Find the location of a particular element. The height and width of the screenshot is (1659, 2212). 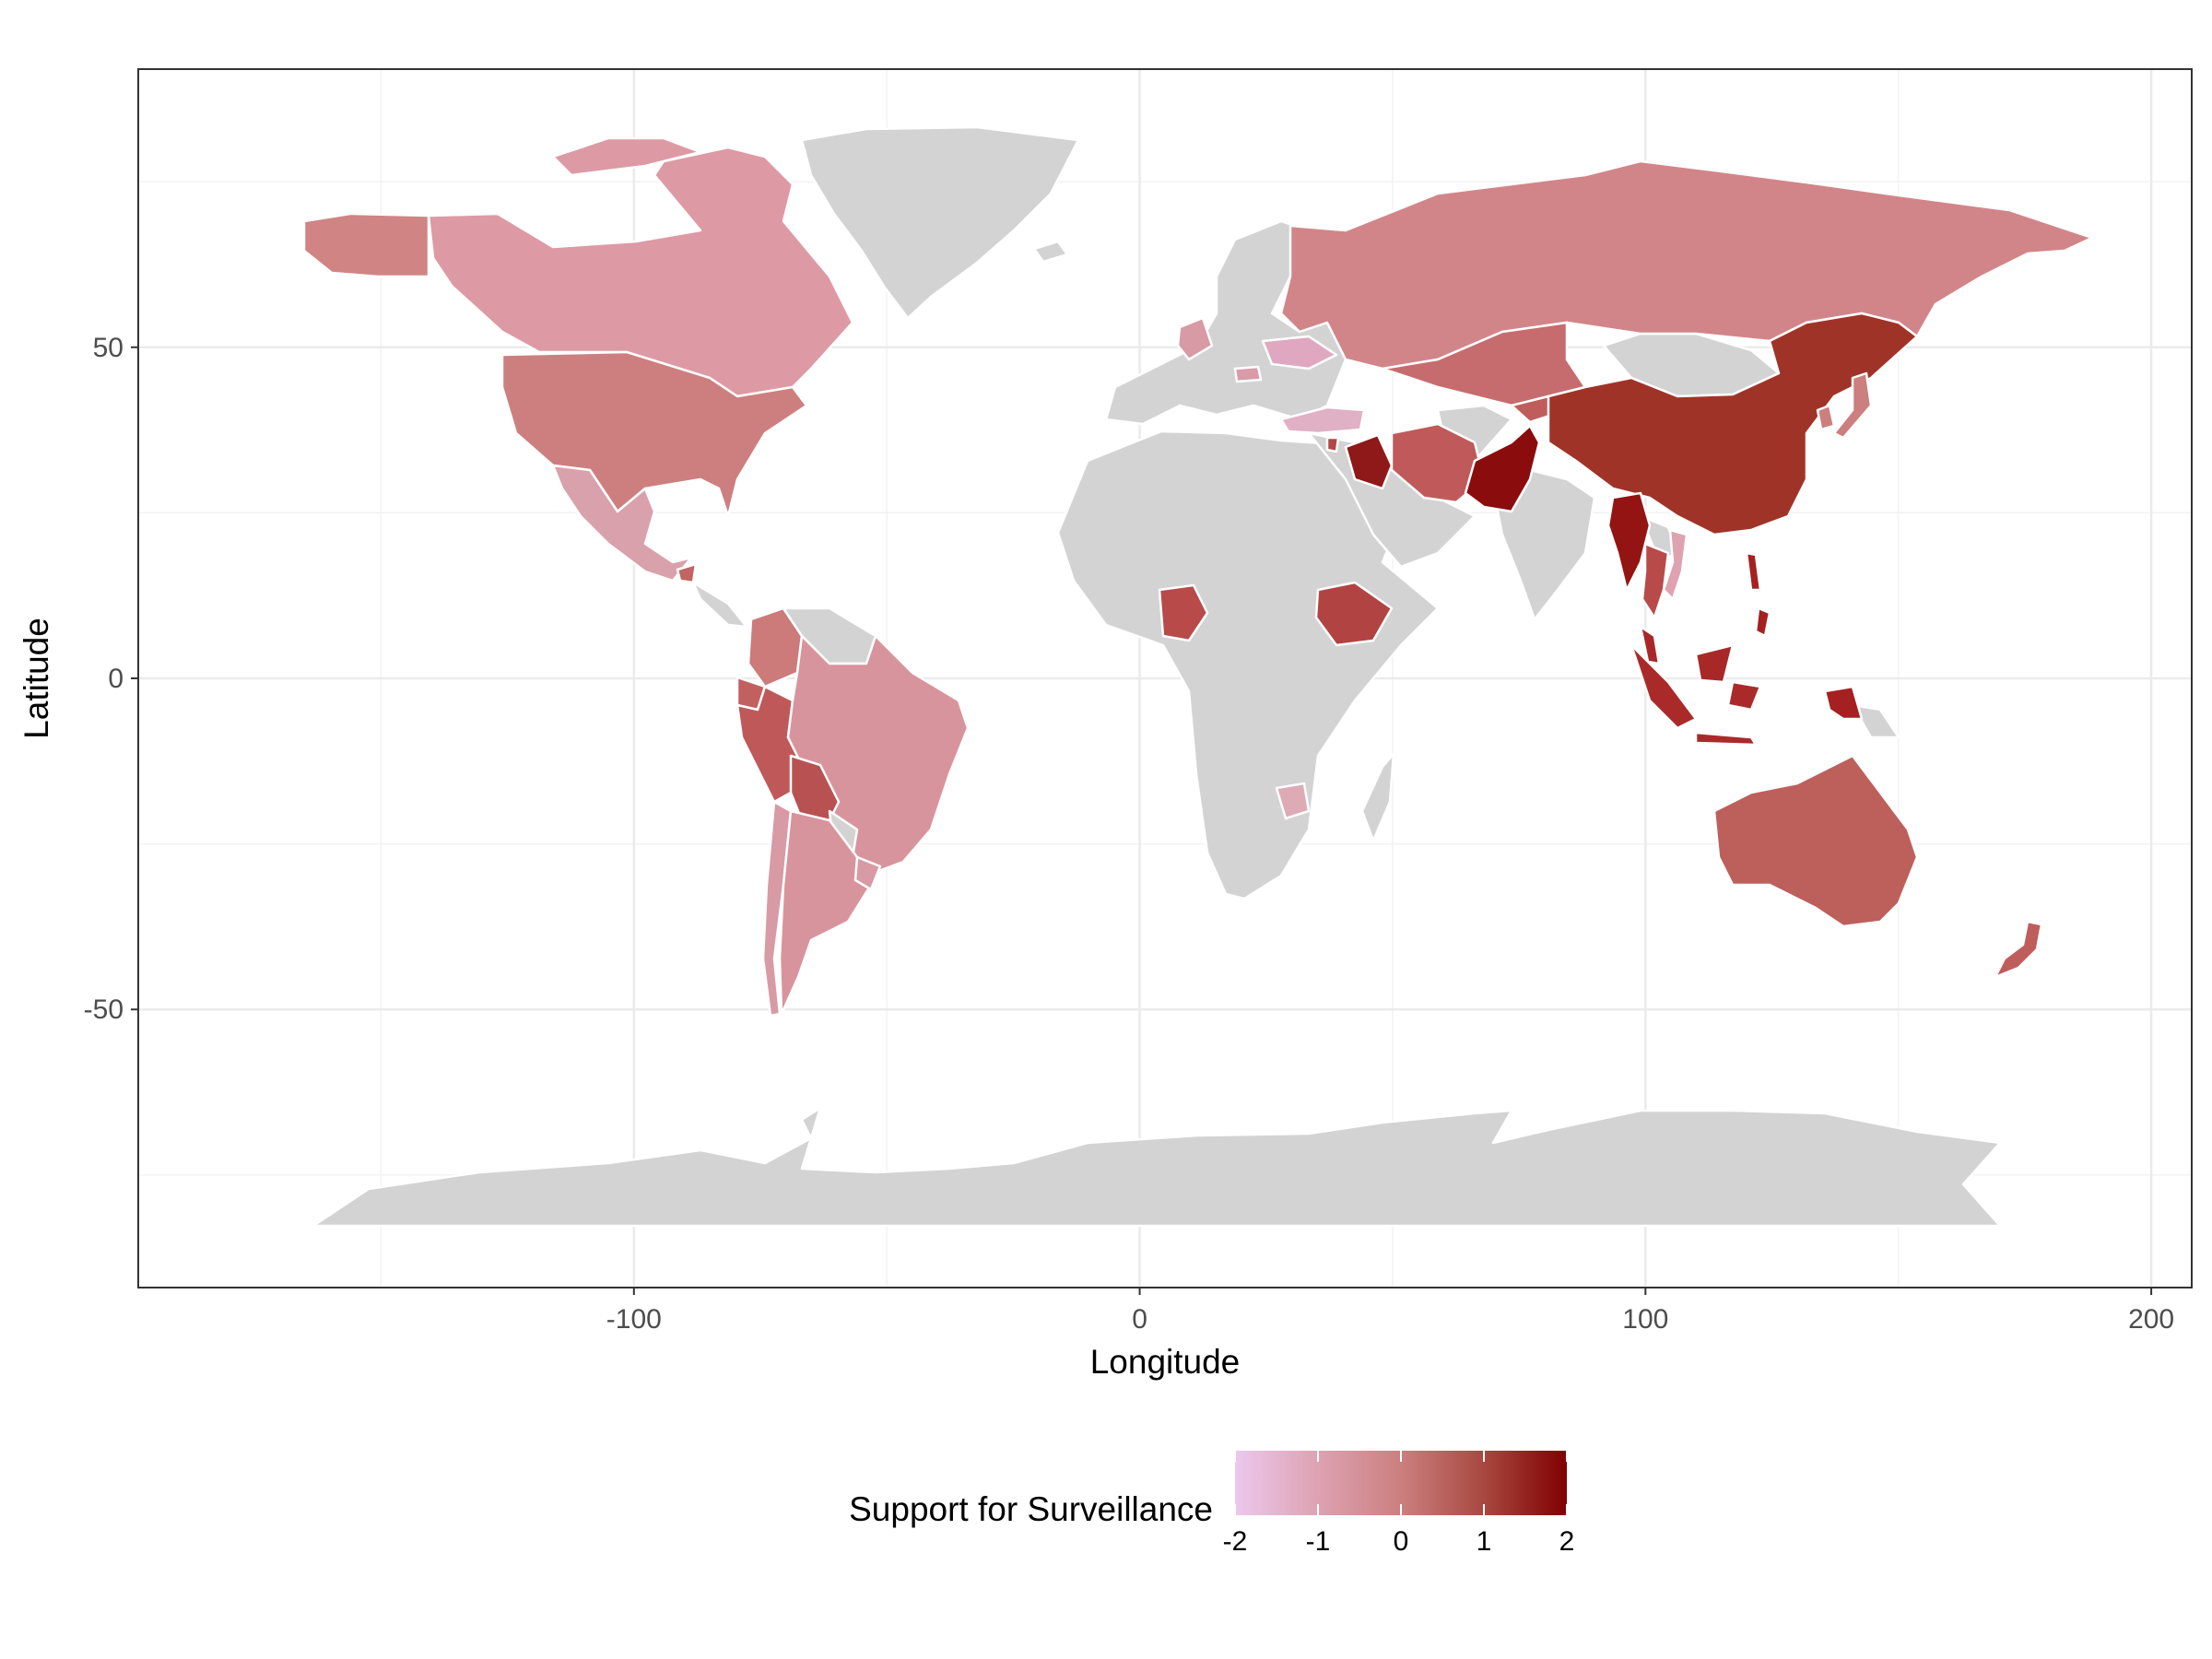

country-alaska is located at coordinates (366, 245).